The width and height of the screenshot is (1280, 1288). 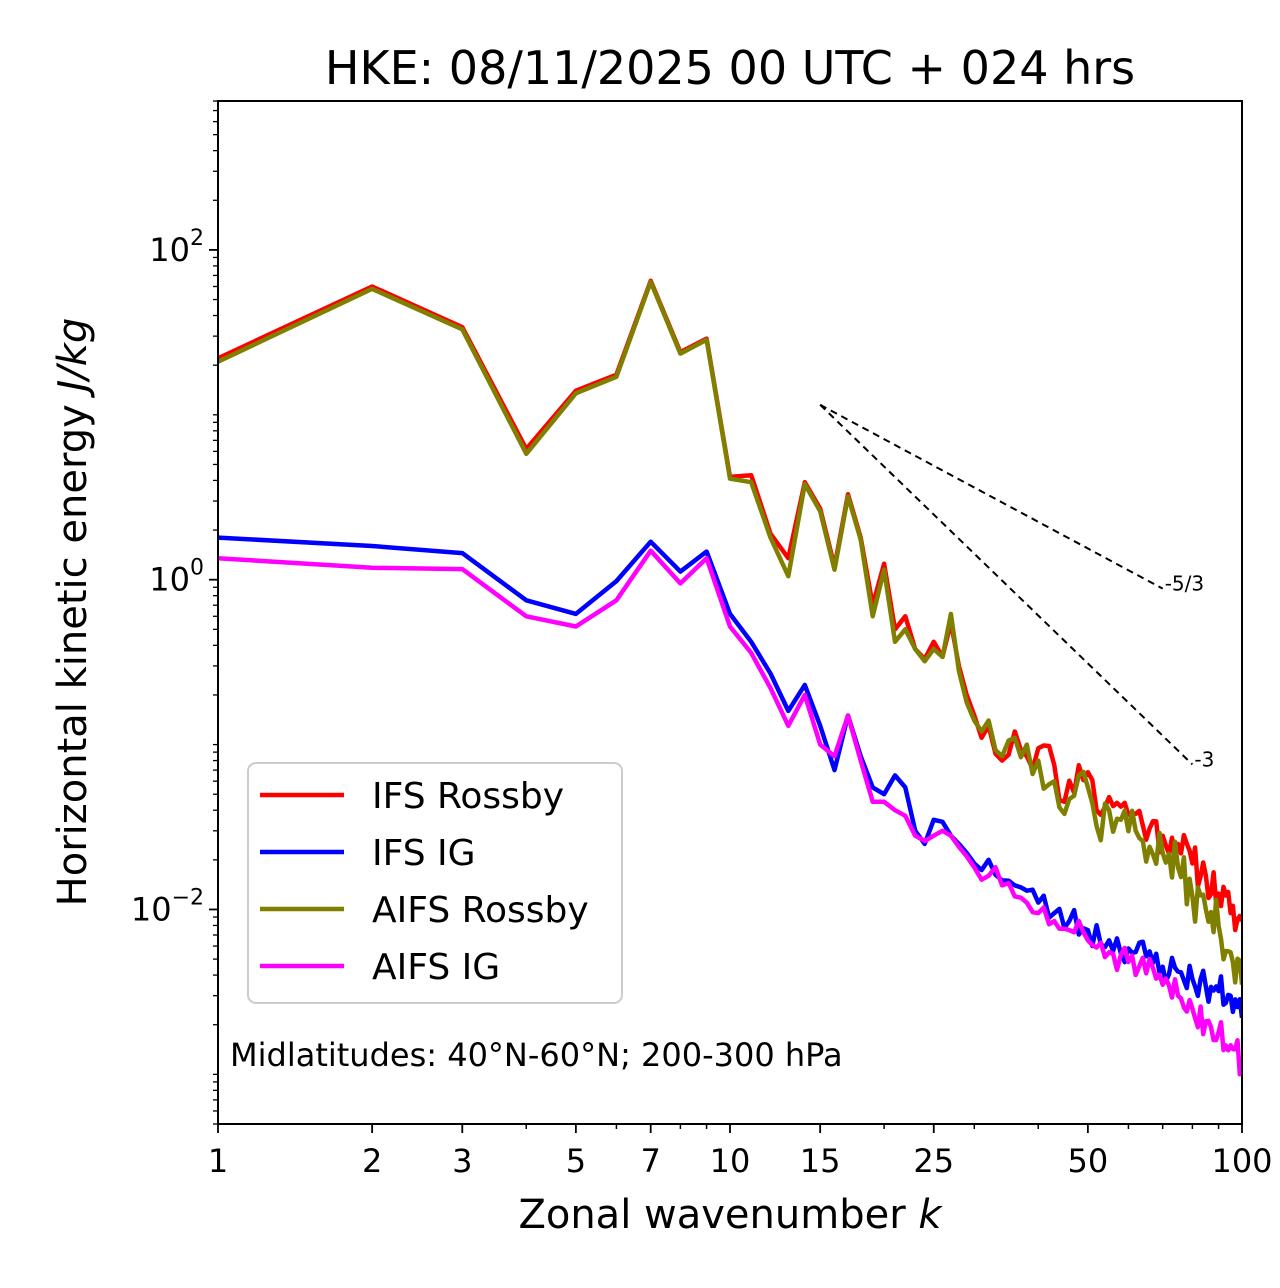 I want to click on reference-lines: -5/3 -3, so click(x=1016, y=587).